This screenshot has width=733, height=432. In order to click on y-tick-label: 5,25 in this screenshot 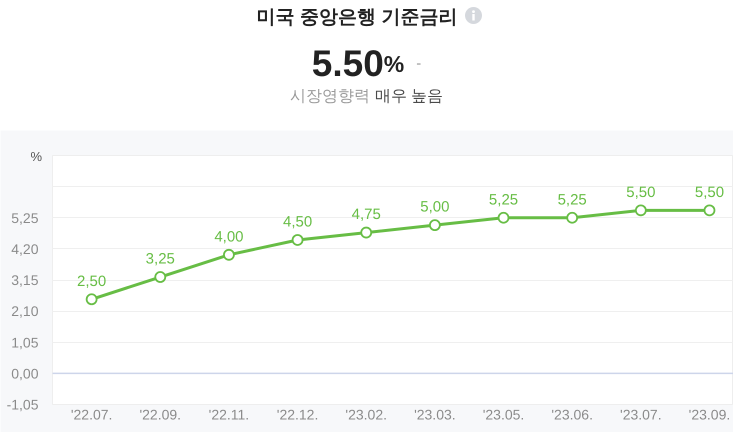, I will do `click(25, 218)`.